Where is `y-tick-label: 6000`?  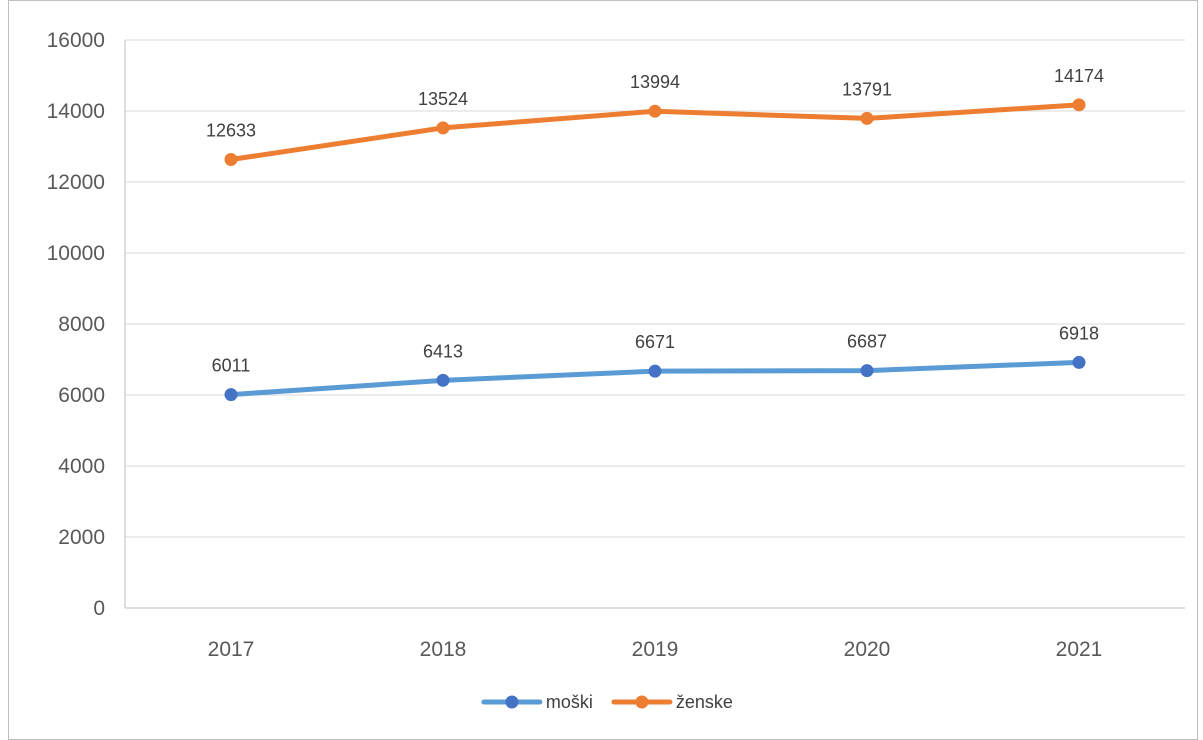
y-tick-label: 6000 is located at coordinates (81, 395).